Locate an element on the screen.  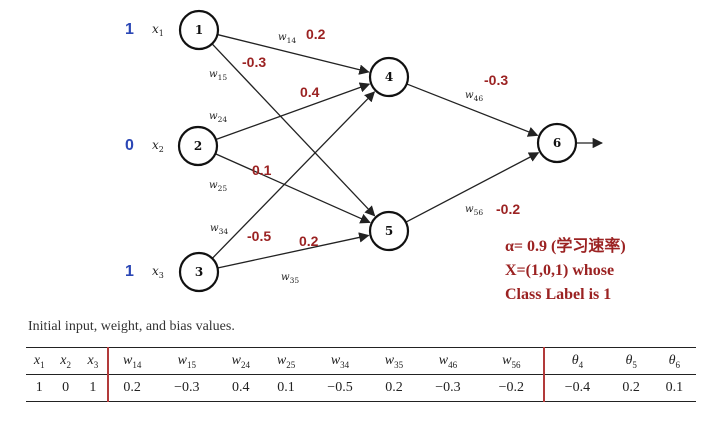
weight-value-34: -0.5 is located at coordinates (259, 236).